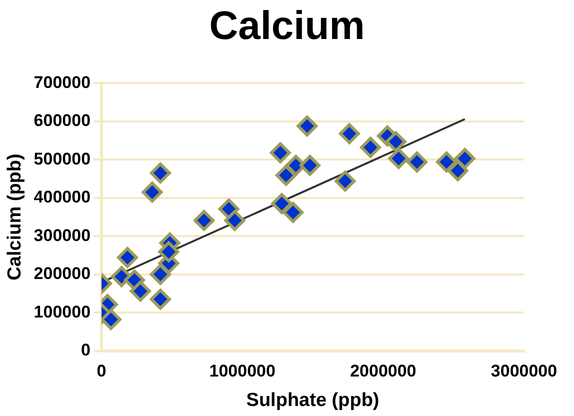 The height and width of the screenshot is (416, 574). What do you see at coordinates (287, 26) in the screenshot?
I see `chart-title: Calcium` at bounding box center [287, 26].